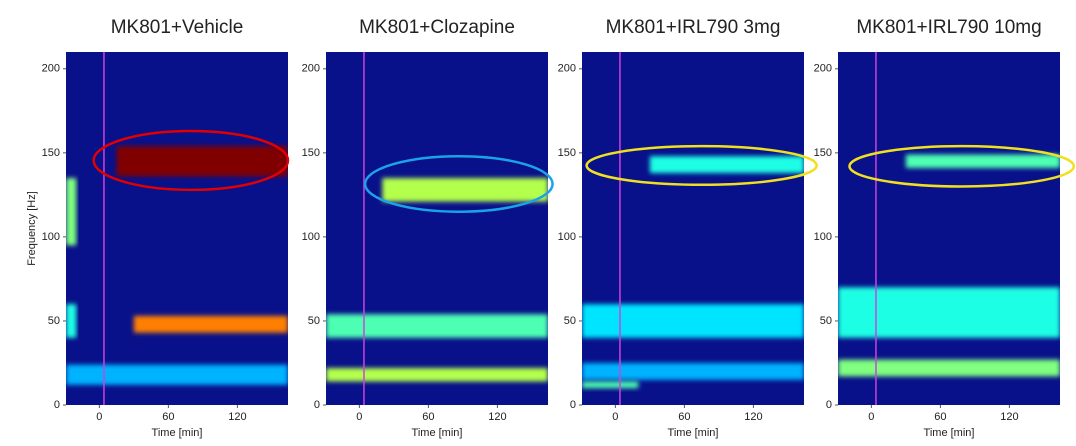  Describe the element at coordinates (693, 27) in the screenshot. I see `panel-title: MK801+IRL790 3mg` at that location.